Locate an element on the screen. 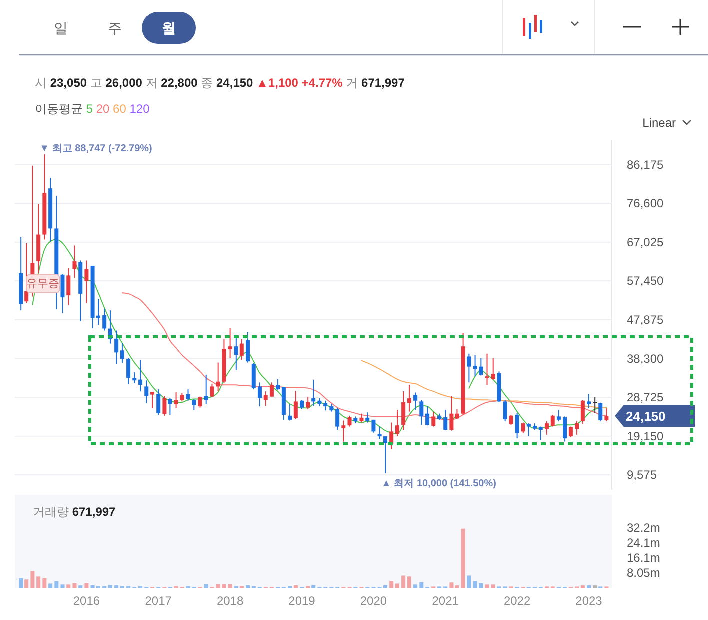  y-tick-label: 28,725 is located at coordinates (645, 397).